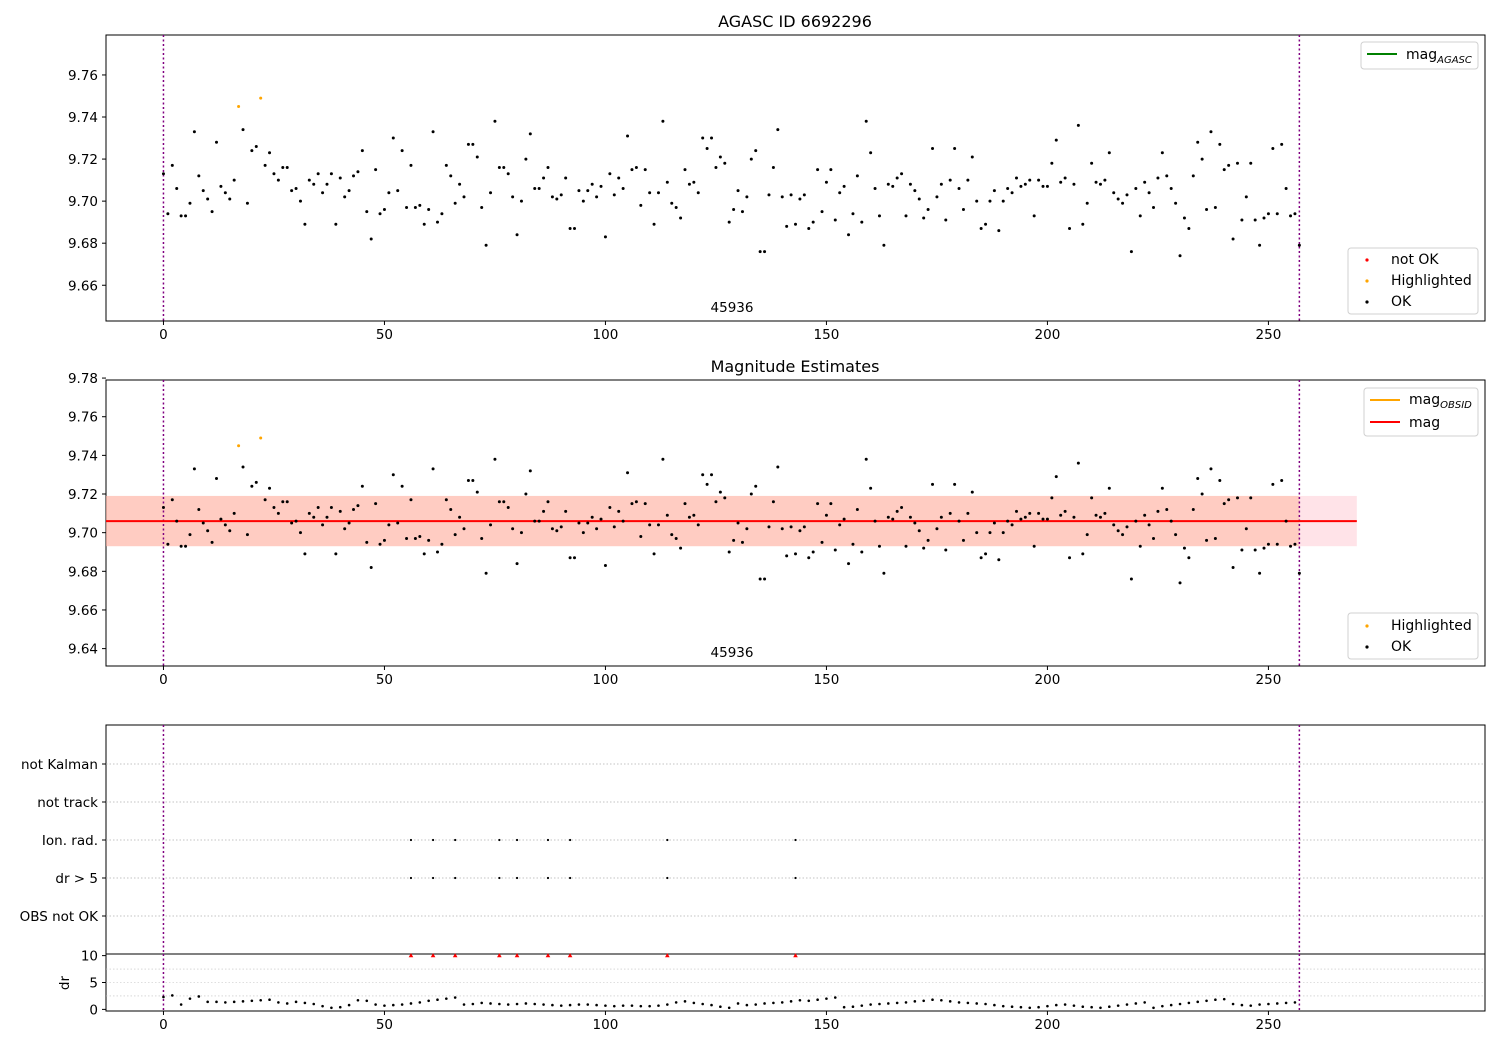  I want to click on dr-outlier-marker, so click(499, 955).